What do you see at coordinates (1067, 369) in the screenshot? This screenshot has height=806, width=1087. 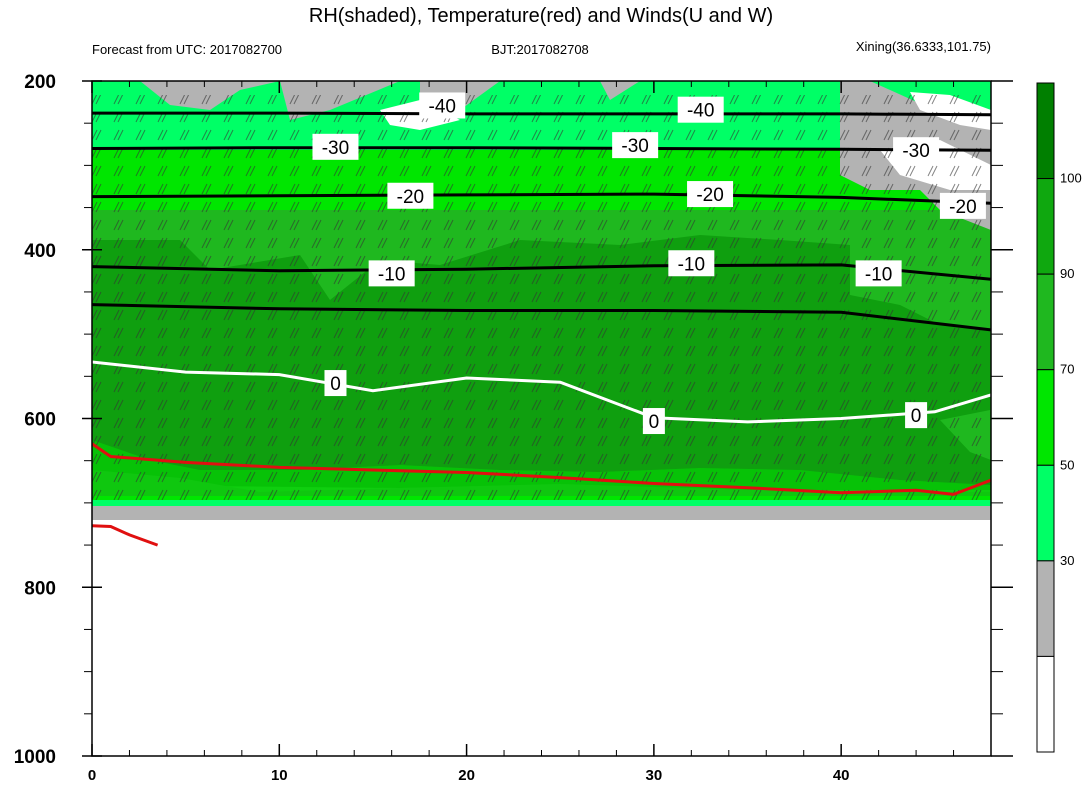 I see `colorbar-label-2: 70` at bounding box center [1067, 369].